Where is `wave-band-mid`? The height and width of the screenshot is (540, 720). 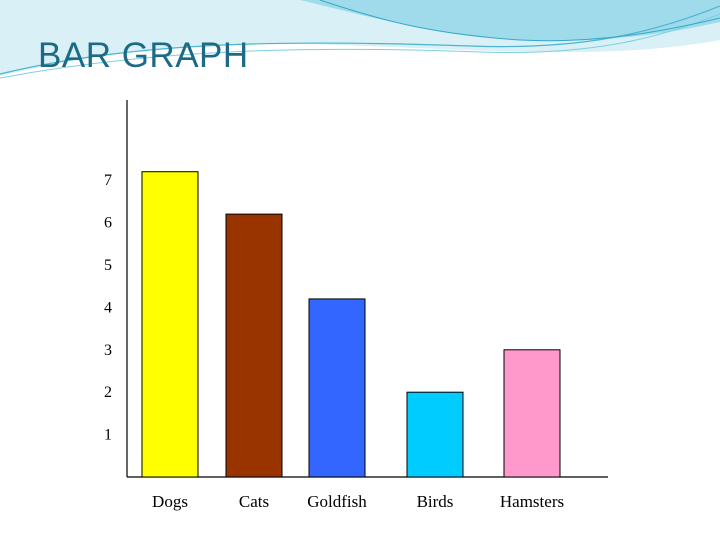
wave-band-mid is located at coordinates (510, 20).